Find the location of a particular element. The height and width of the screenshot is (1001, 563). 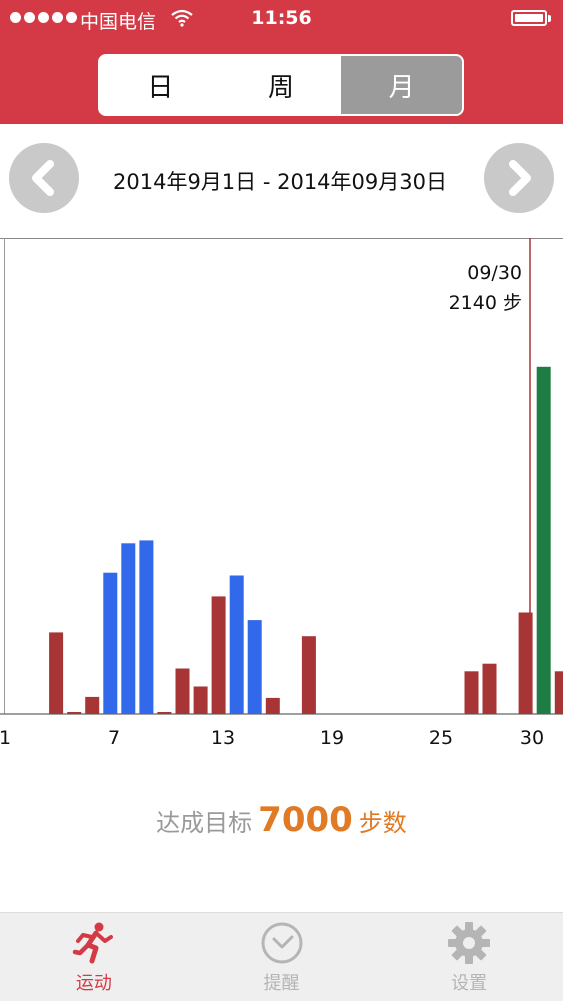

chevron-right-icon is located at coordinates (520, 178).